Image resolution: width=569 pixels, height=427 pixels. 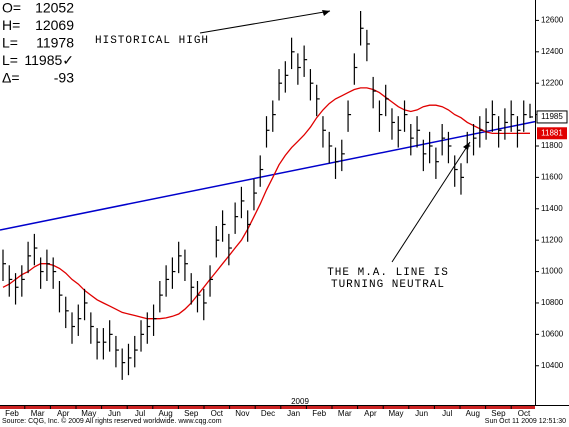 What do you see at coordinates (11, 8) in the screenshot?
I see `header-label: O=` at bounding box center [11, 8].